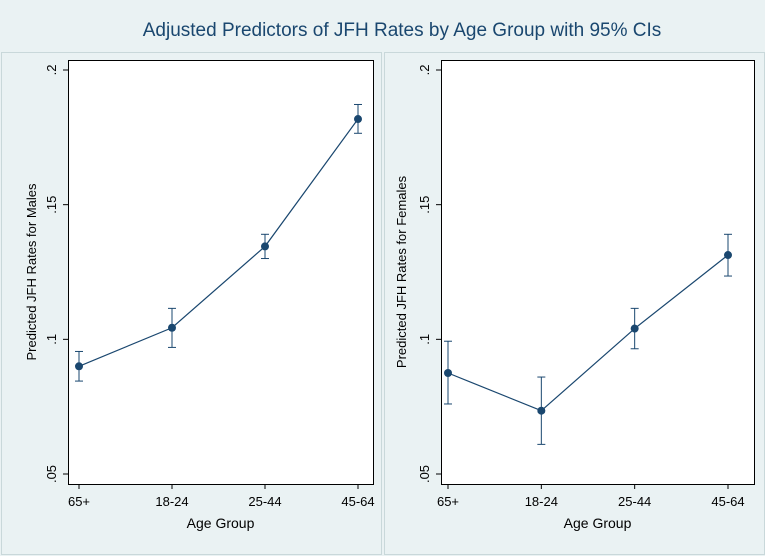 The image size is (765, 556). I want to click on y-axis-title: Predicted JFH Rates for Males, so click(31, 272).